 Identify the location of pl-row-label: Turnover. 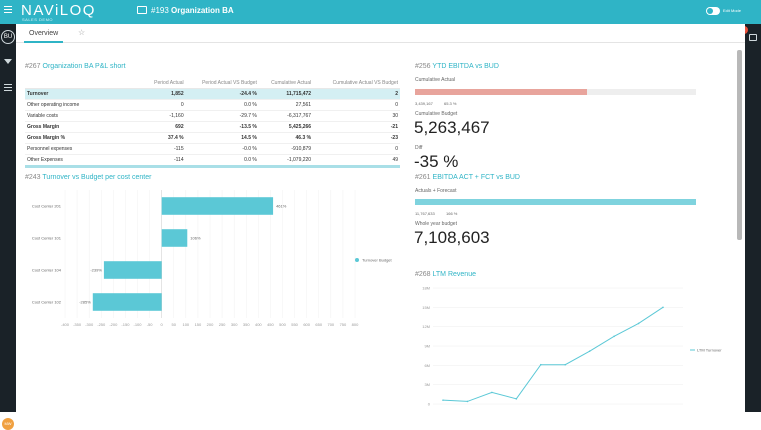
(85, 94).